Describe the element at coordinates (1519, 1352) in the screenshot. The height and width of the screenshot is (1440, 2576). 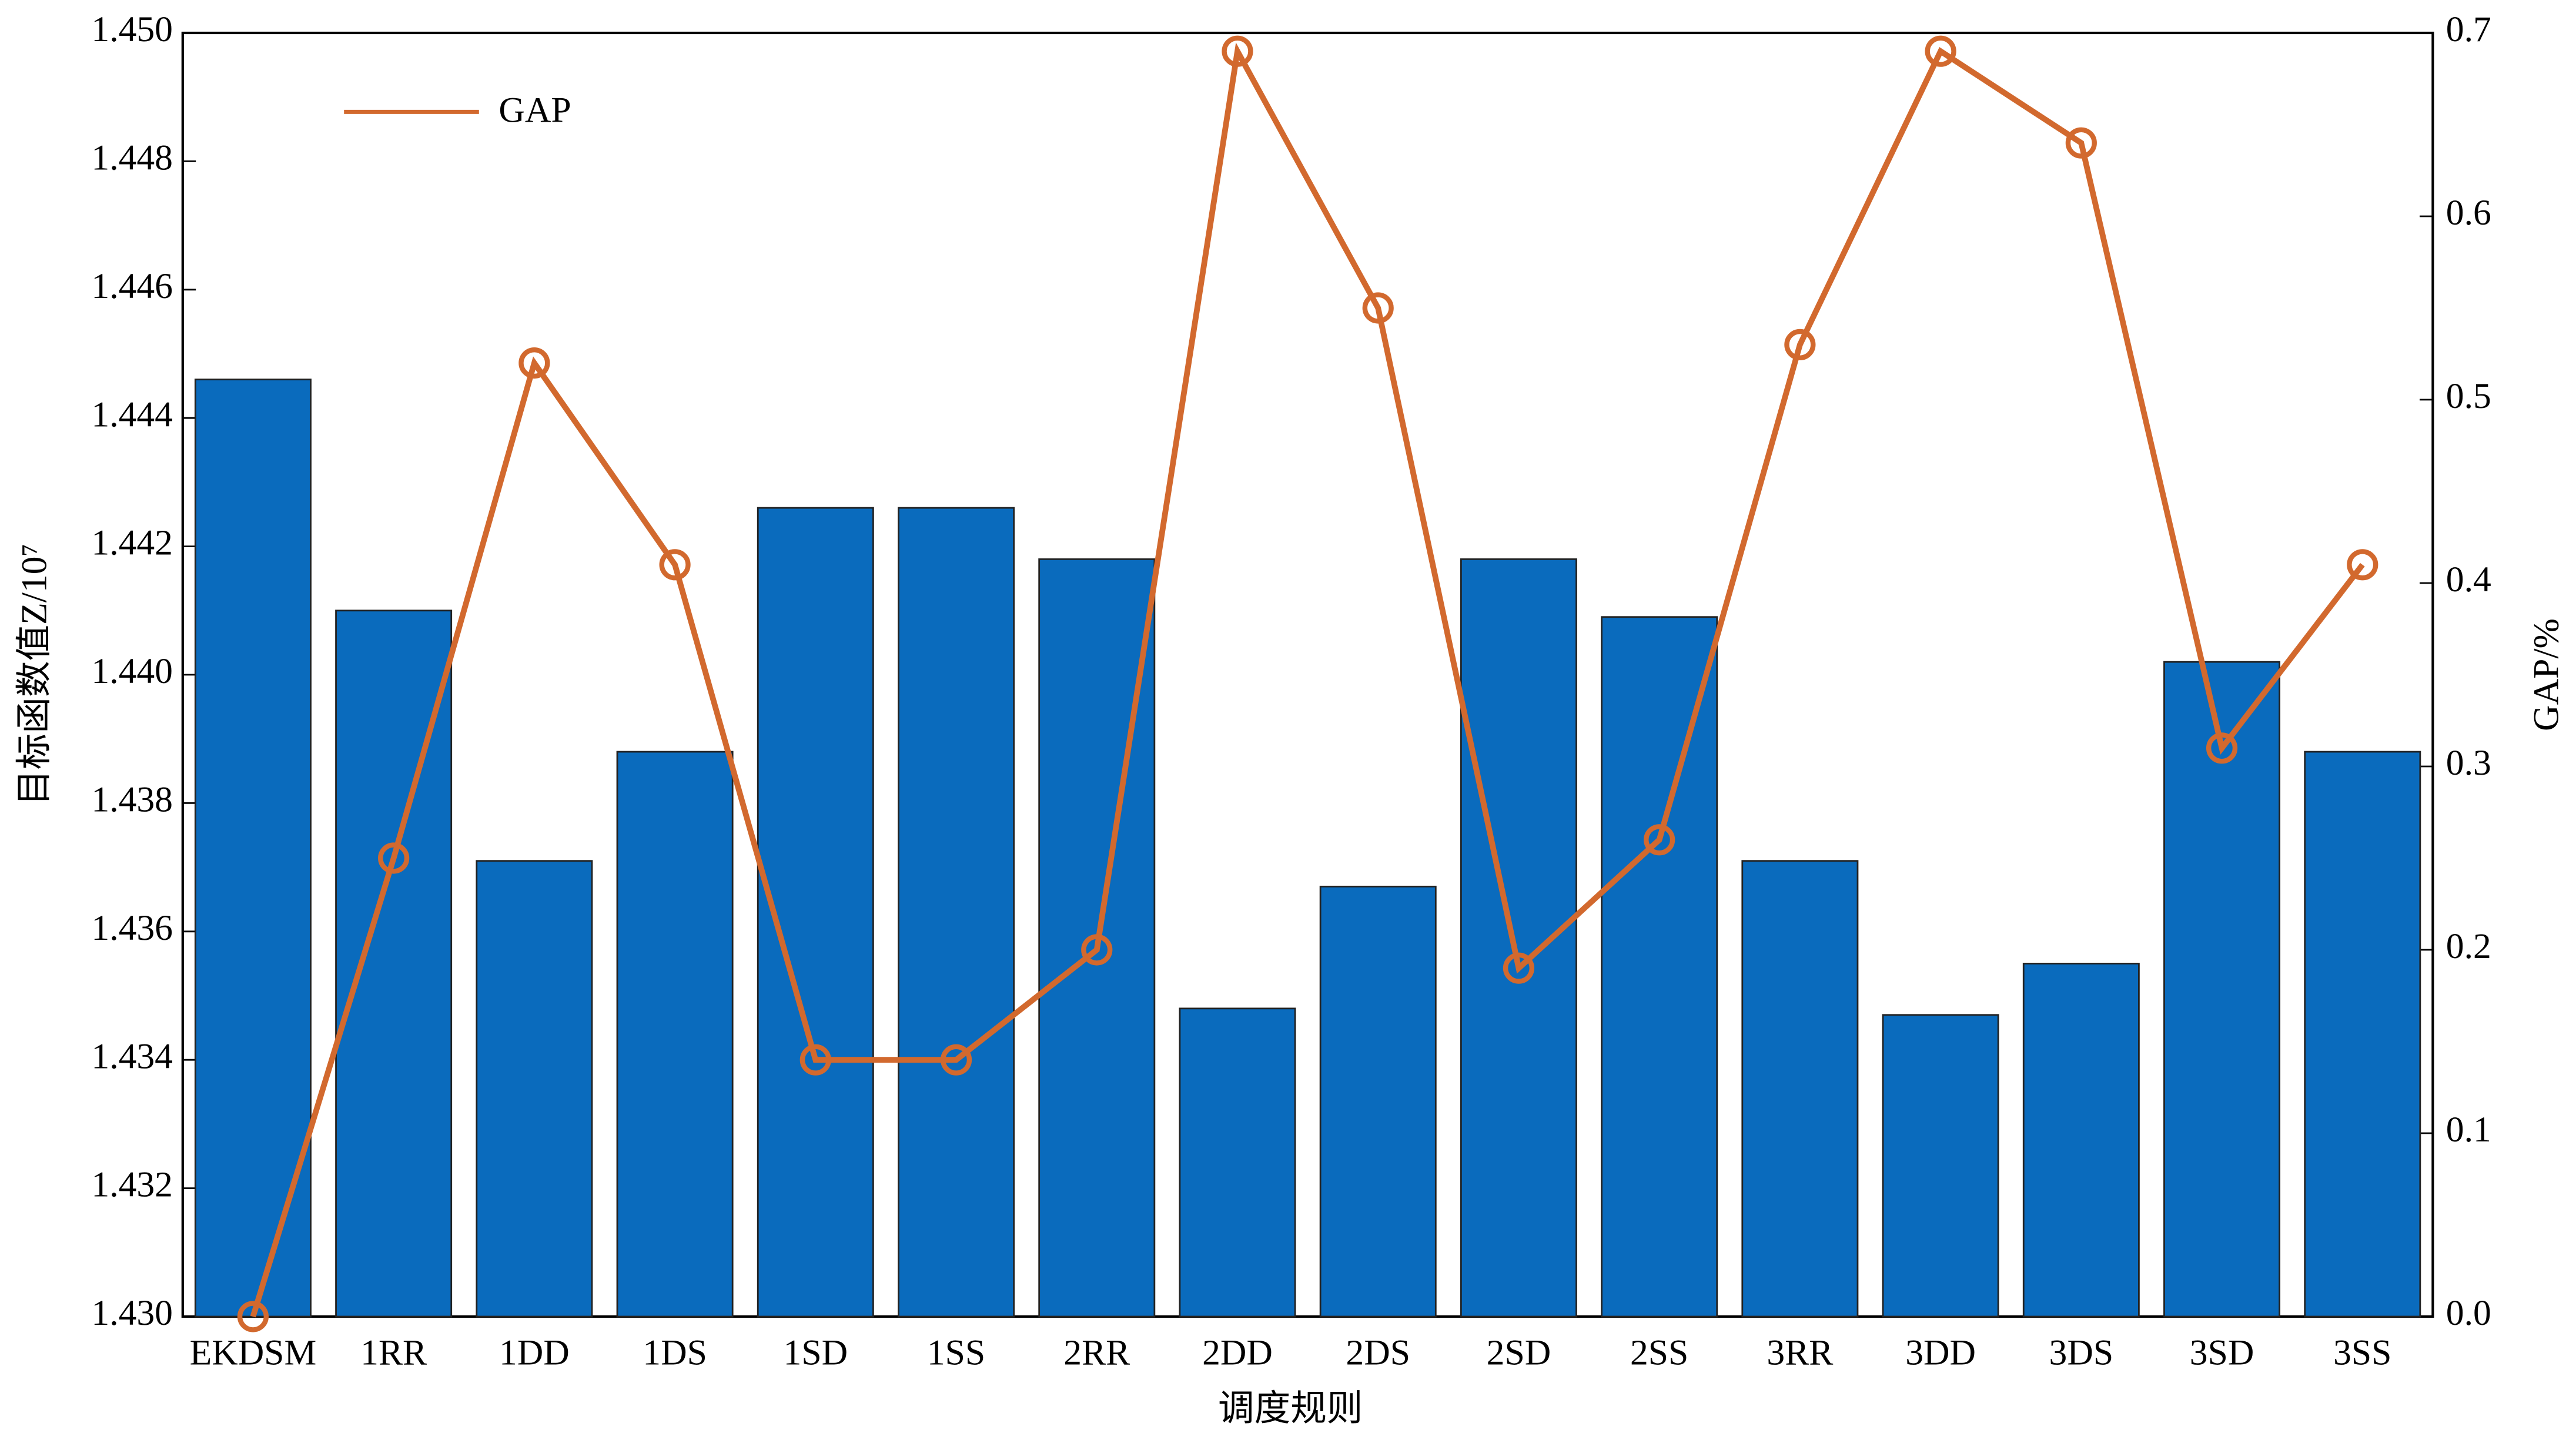
I see `x-tick-label: 2SD` at that location.